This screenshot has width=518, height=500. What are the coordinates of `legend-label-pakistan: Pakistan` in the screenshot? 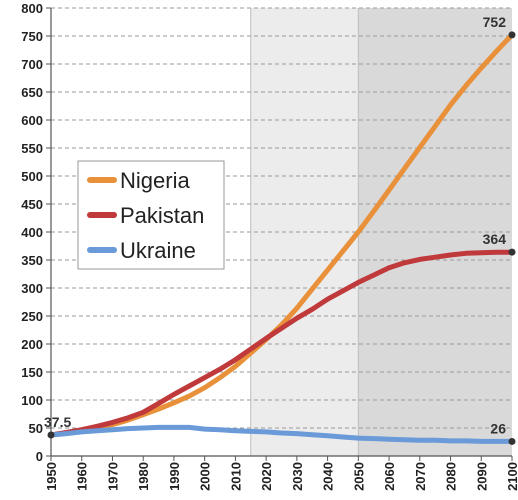 It's located at (162, 215).